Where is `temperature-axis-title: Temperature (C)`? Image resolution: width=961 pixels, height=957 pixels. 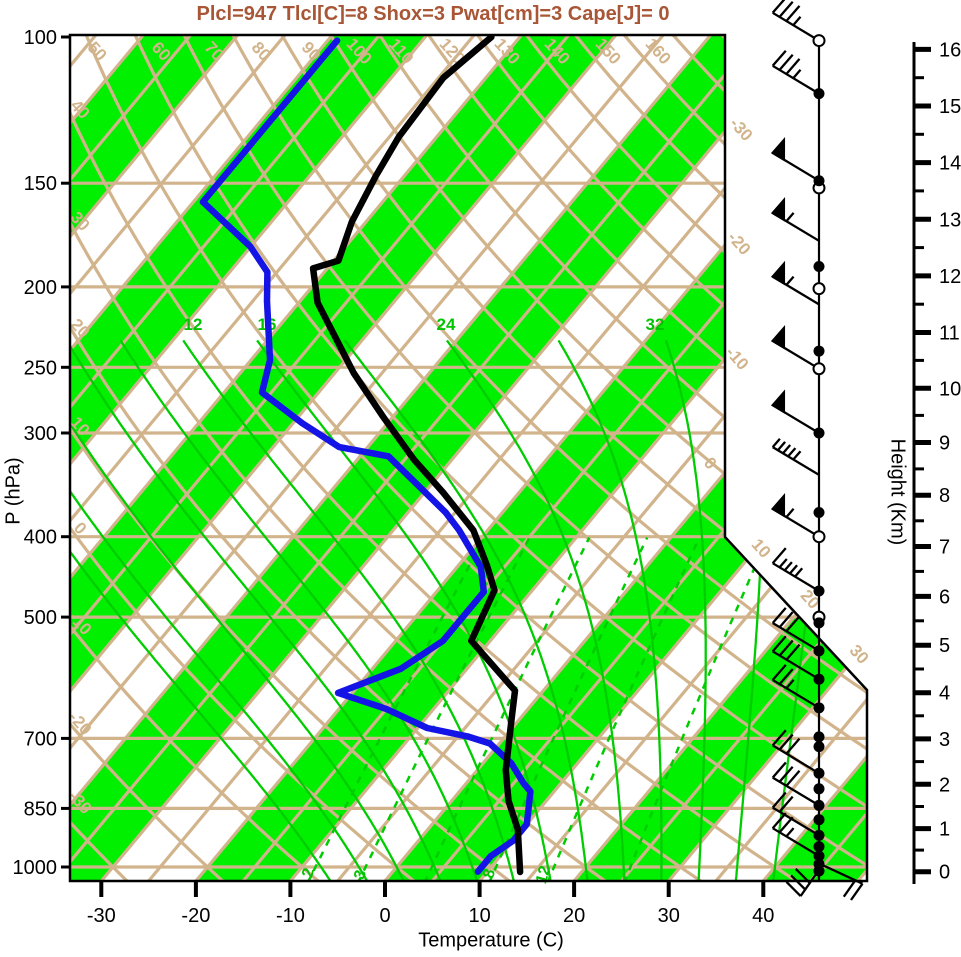
temperature-axis-title: Temperature (C) is located at coordinates (491, 940).